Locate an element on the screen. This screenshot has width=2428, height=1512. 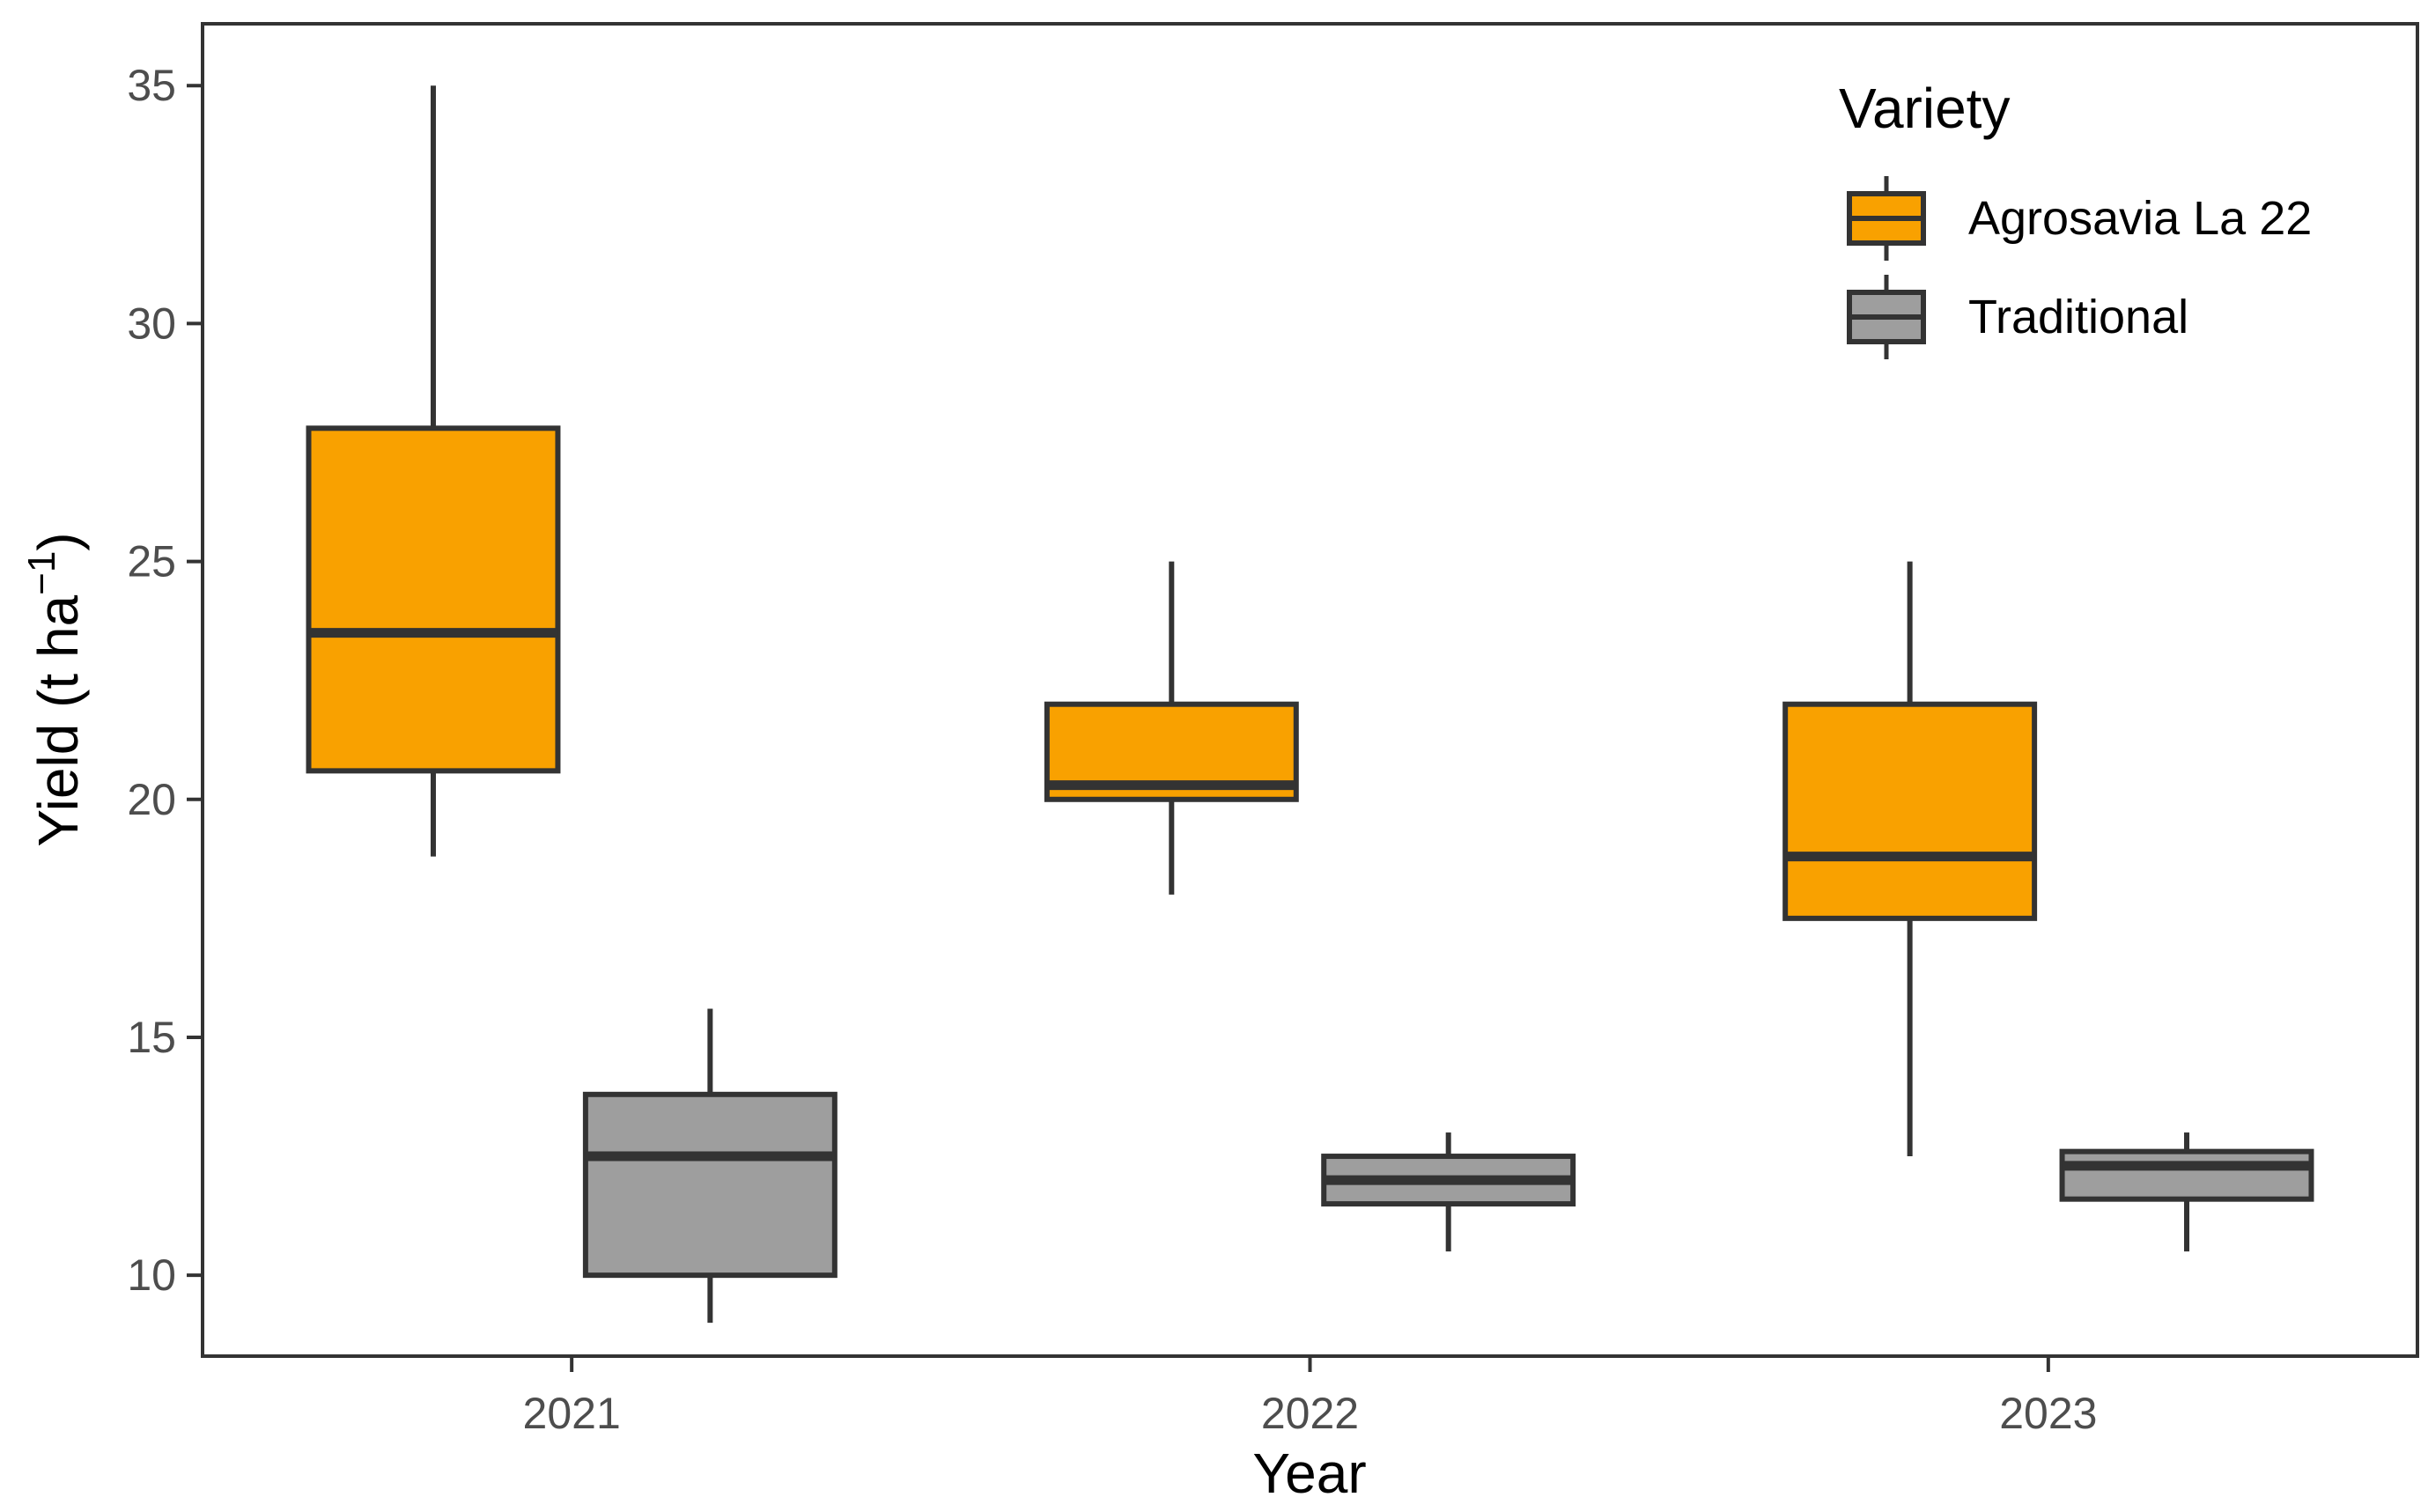
y-axis: 10 15 20 25 30 35 is located at coordinates (165, 680).